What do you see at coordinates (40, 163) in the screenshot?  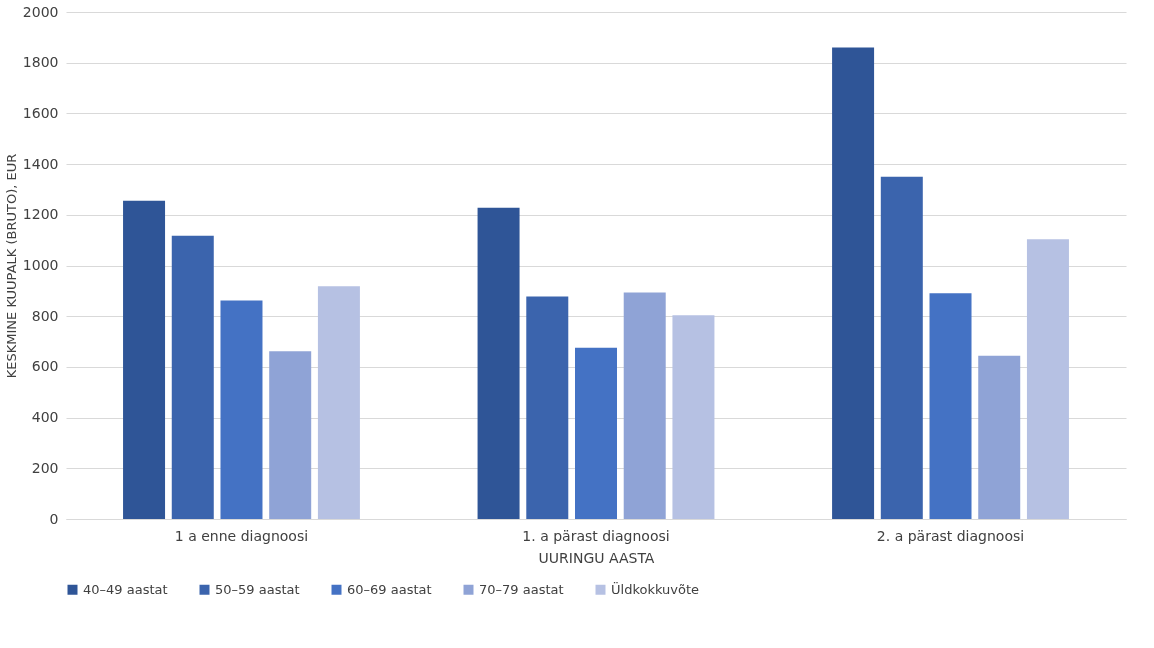 I see `y-tick-label: 1400` at bounding box center [40, 163].